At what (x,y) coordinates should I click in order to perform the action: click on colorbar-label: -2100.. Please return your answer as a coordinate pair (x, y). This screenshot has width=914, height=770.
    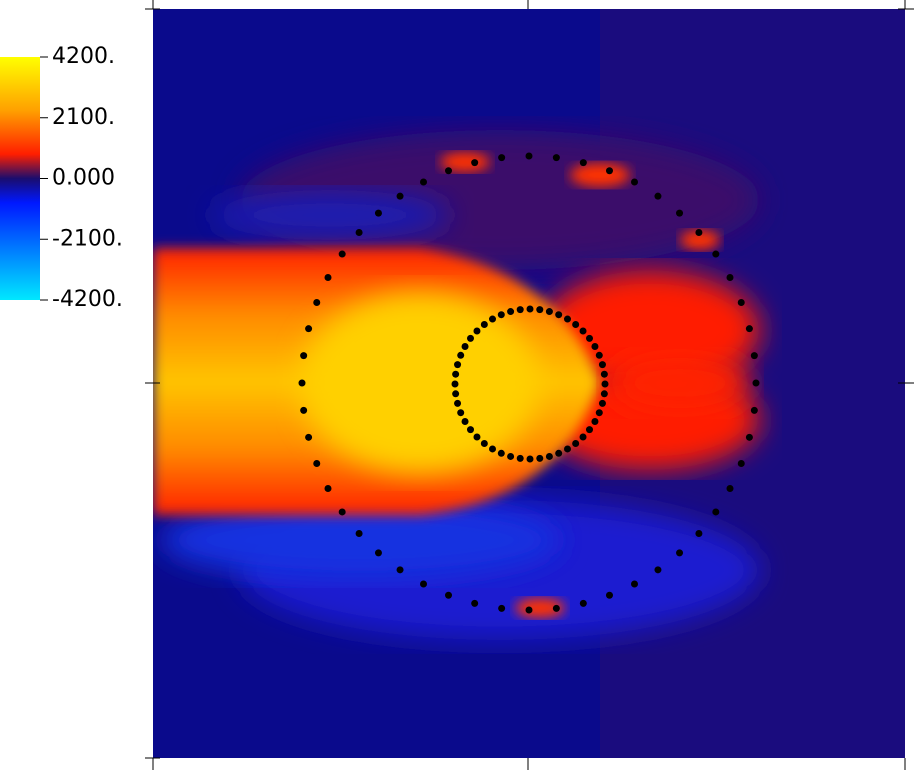
    Looking at the image, I should click on (87, 238).